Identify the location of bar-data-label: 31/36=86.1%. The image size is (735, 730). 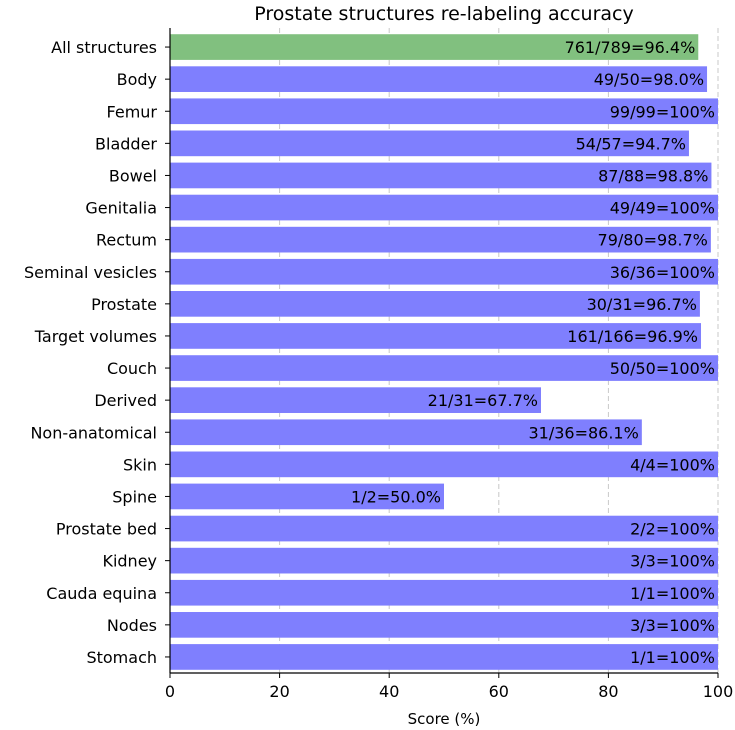
(583, 432).